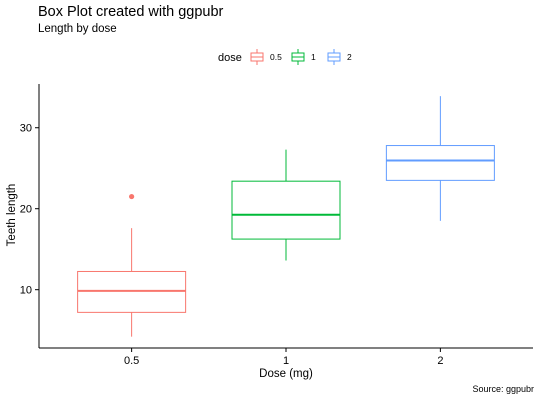 The image size is (540, 400). I want to click on x-axis-label: Dose (mg), so click(286, 374).